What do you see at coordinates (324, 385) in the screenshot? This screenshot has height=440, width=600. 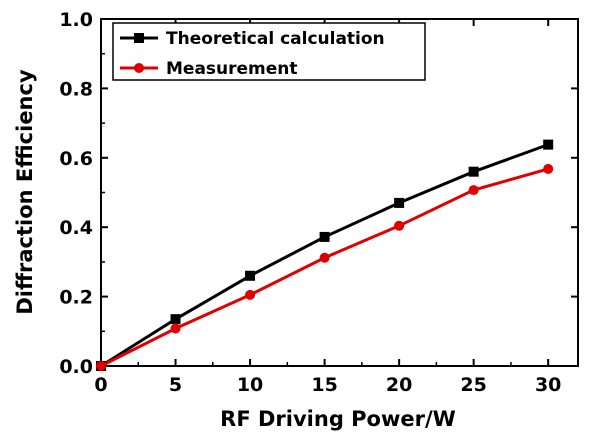 I see `x-tick-label: 15` at bounding box center [324, 385].